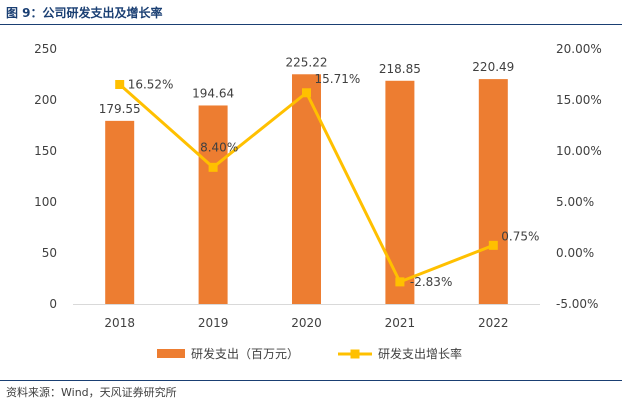  What do you see at coordinates (307, 62) in the screenshot?
I see `bar-label-2020: 225.22` at bounding box center [307, 62].